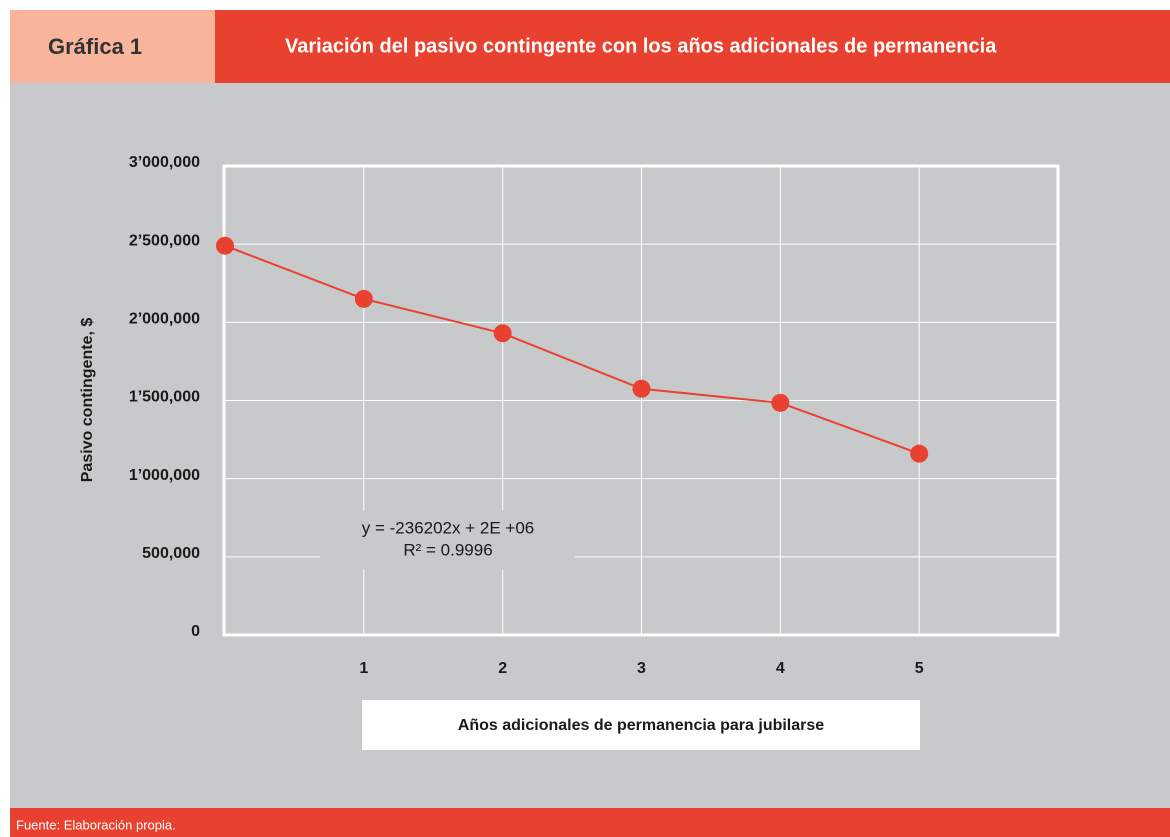 The image size is (1170, 837). I want to click on y-tick-label: 3’000,000, so click(164, 162).